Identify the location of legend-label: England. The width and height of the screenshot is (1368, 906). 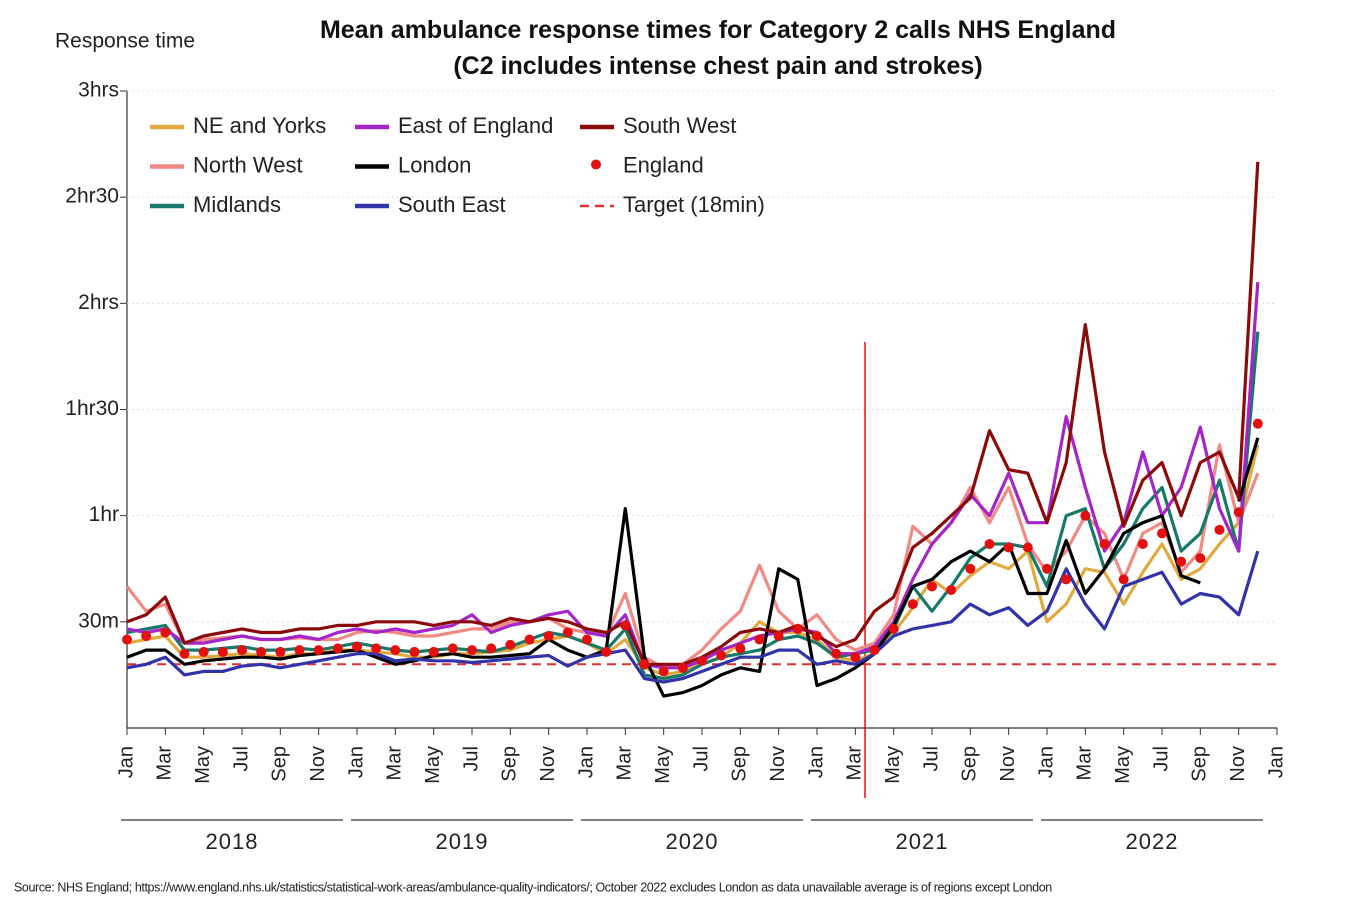
(663, 164).